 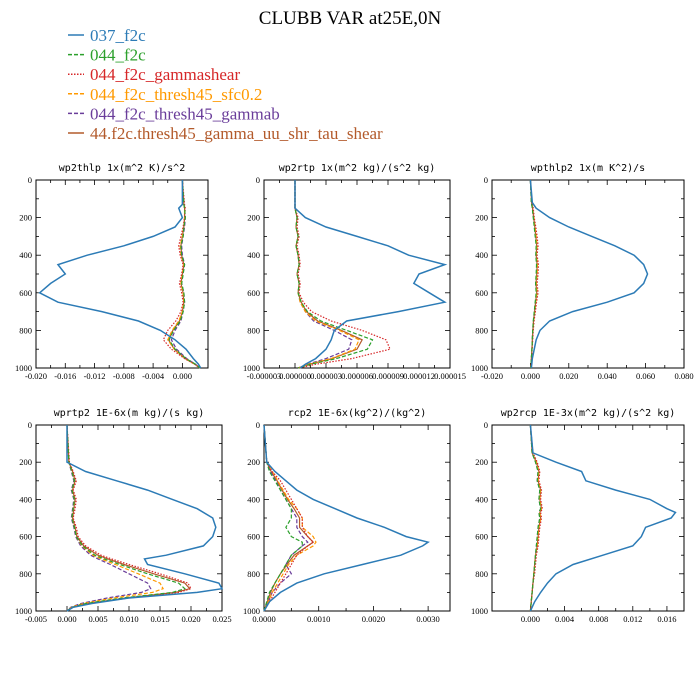 I want to click on x-tick-label: 0.0020, so click(x=373, y=619).